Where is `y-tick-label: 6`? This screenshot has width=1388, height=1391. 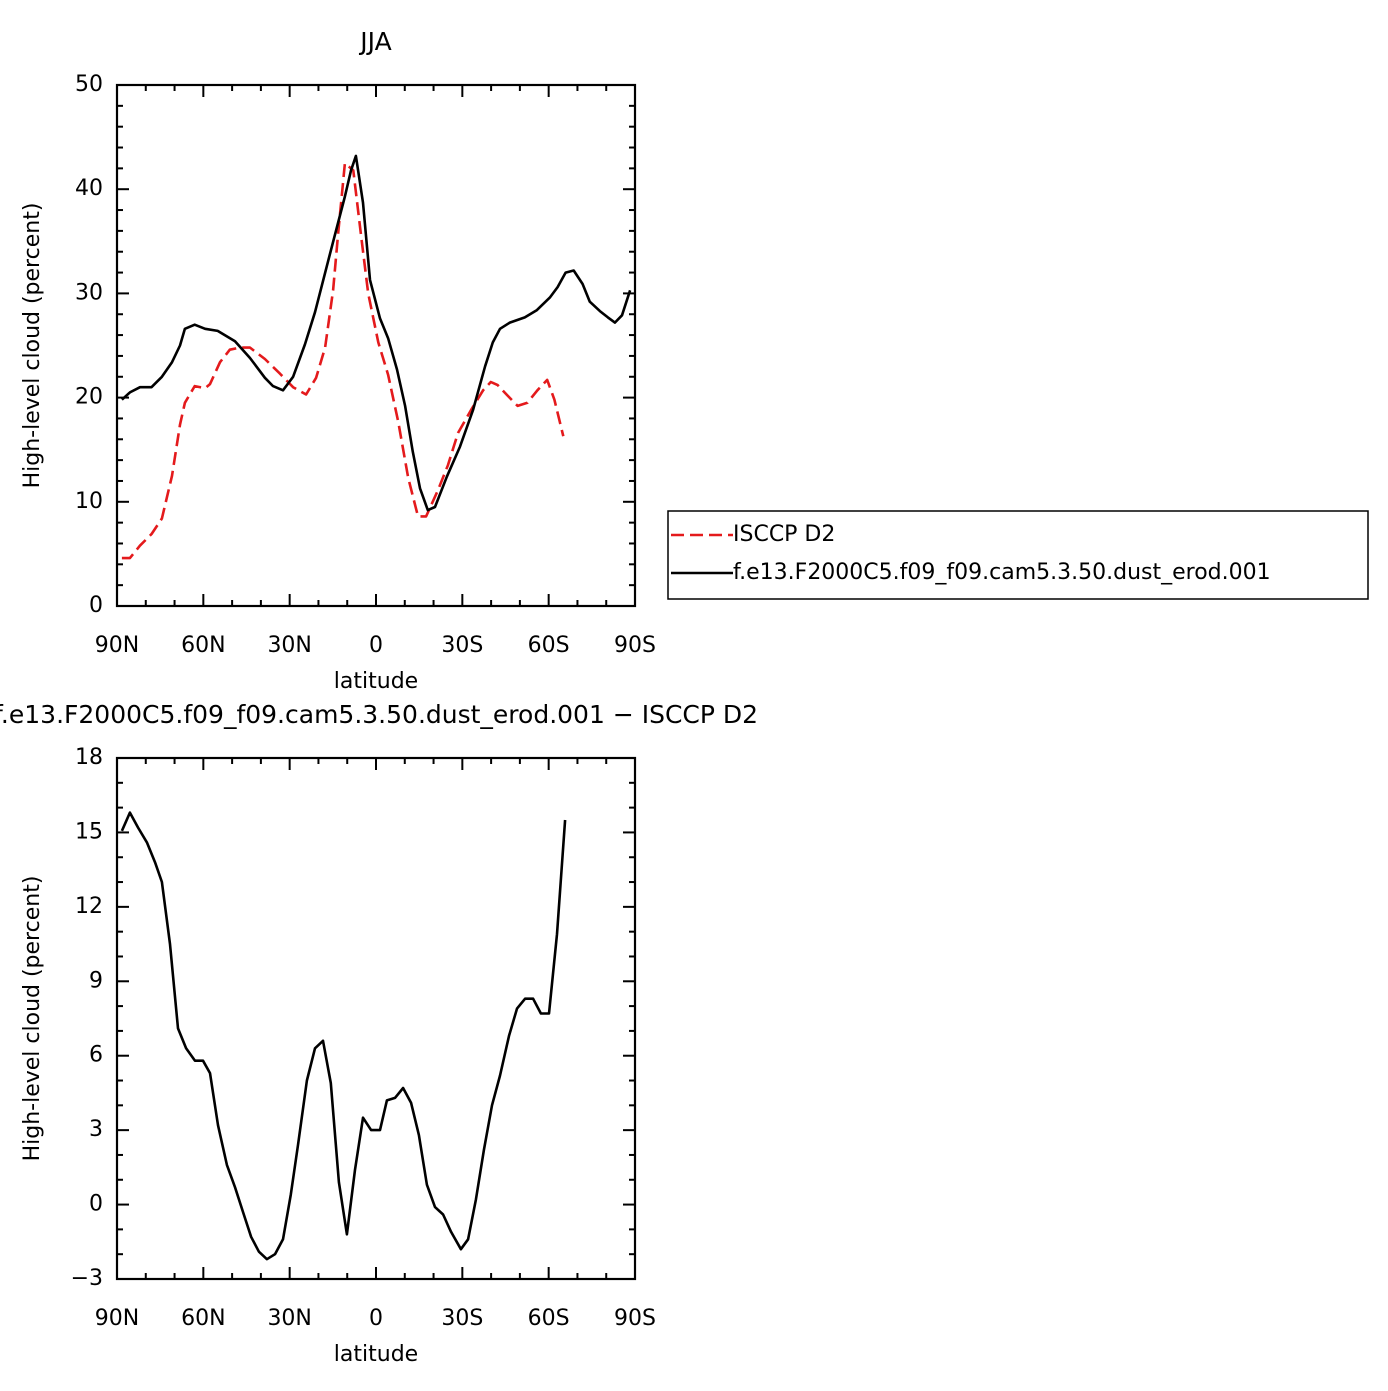
y-tick-label: 6 is located at coordinates (96, 1055).